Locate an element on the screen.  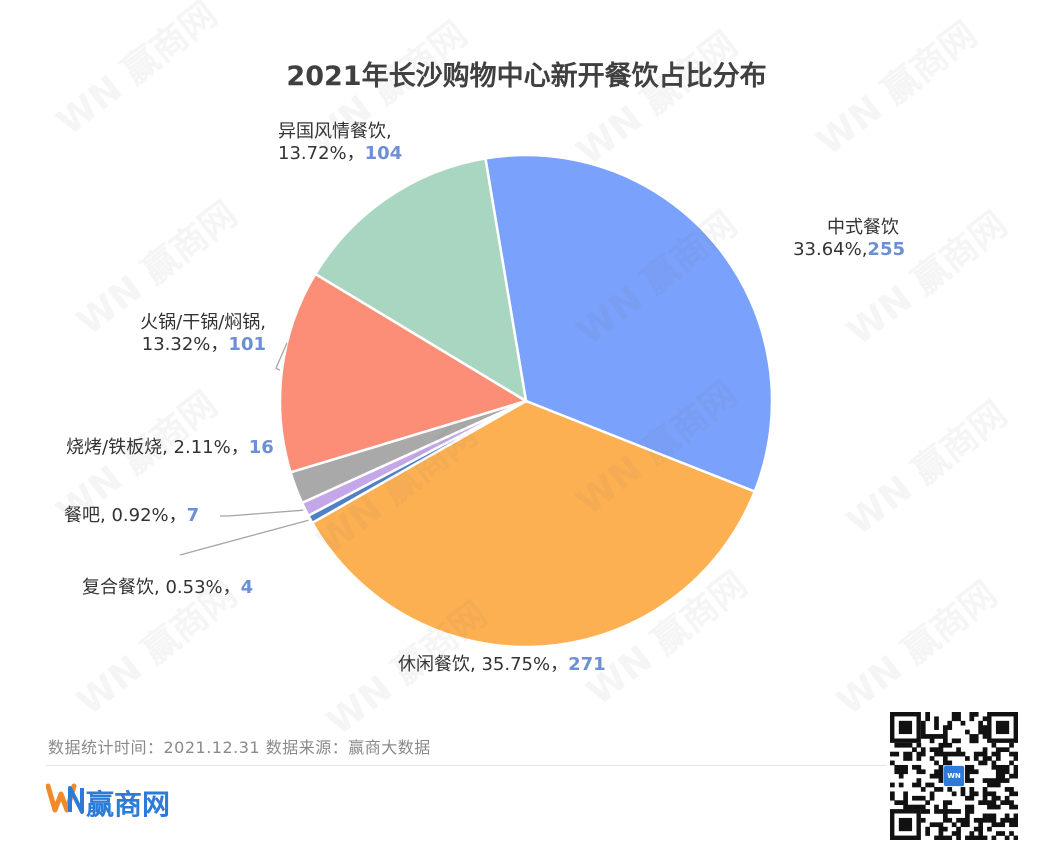
label-休闲餐饮-count: 271 is located at coordinates (587, 664).